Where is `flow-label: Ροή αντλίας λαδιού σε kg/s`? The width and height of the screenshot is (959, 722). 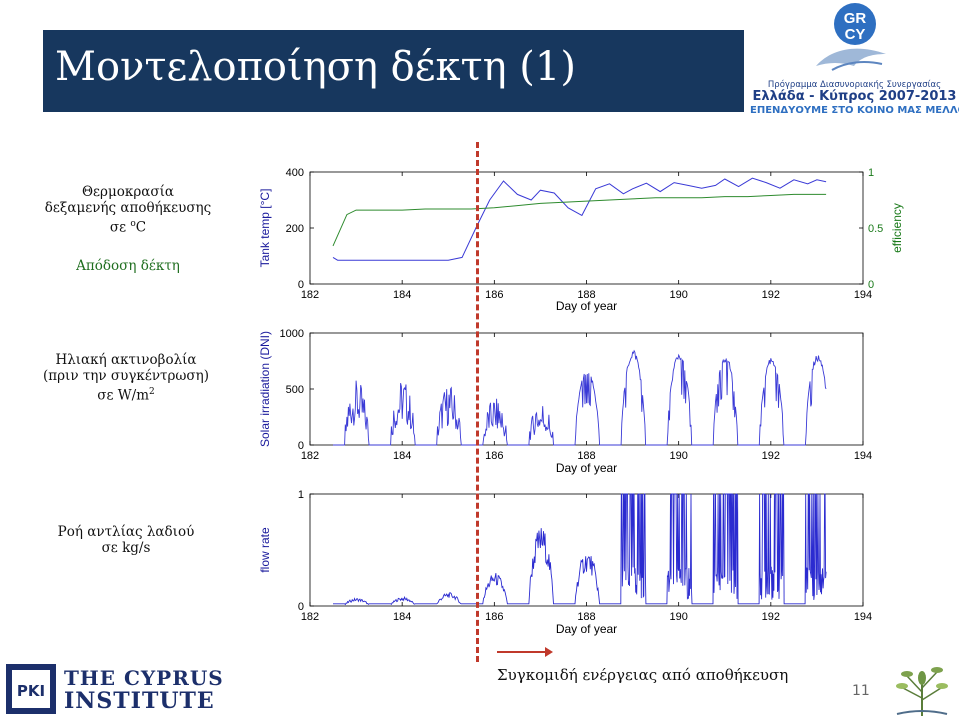
flow-label: Ροή αντλίας λαδιού σε kg/s is located at coordinates (126, 540).